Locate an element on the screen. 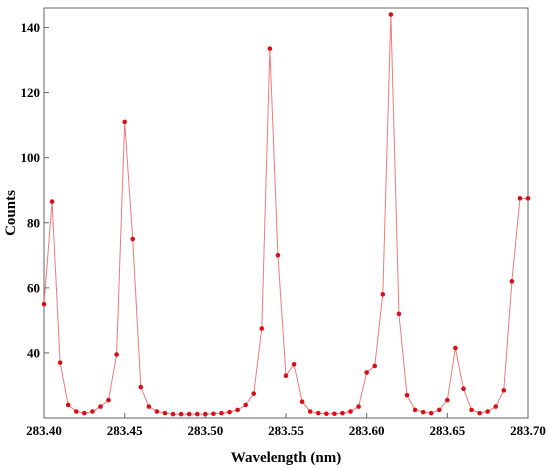 This screenshot has width=550, height=469. x-axis-label: Wavelength (nm) is located at coordinates (286, 458).